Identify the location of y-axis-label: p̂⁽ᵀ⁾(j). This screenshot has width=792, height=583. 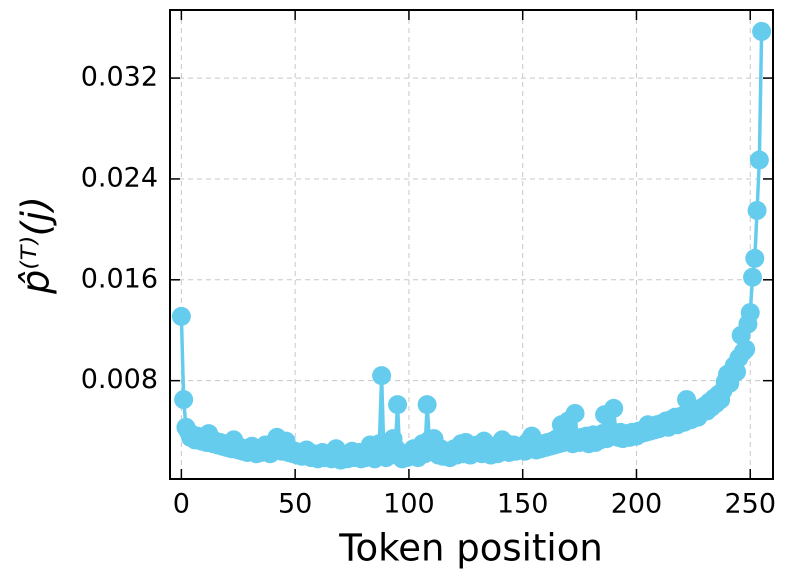
(36, 245).